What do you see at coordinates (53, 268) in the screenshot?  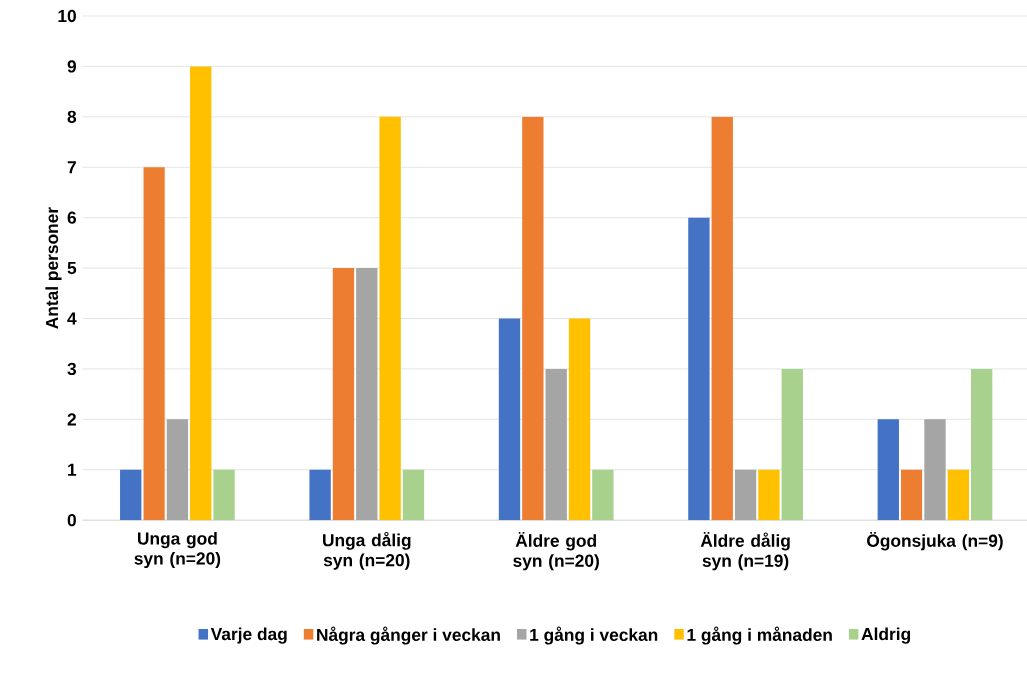 I see `y-axis-title: Antal personer` at bounding box center [53, 268].